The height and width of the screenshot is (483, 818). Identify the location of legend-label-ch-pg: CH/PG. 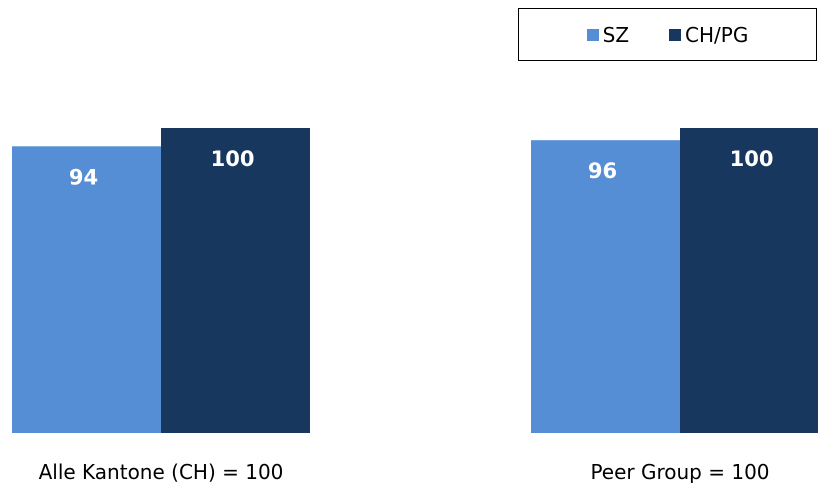
(717, 34).